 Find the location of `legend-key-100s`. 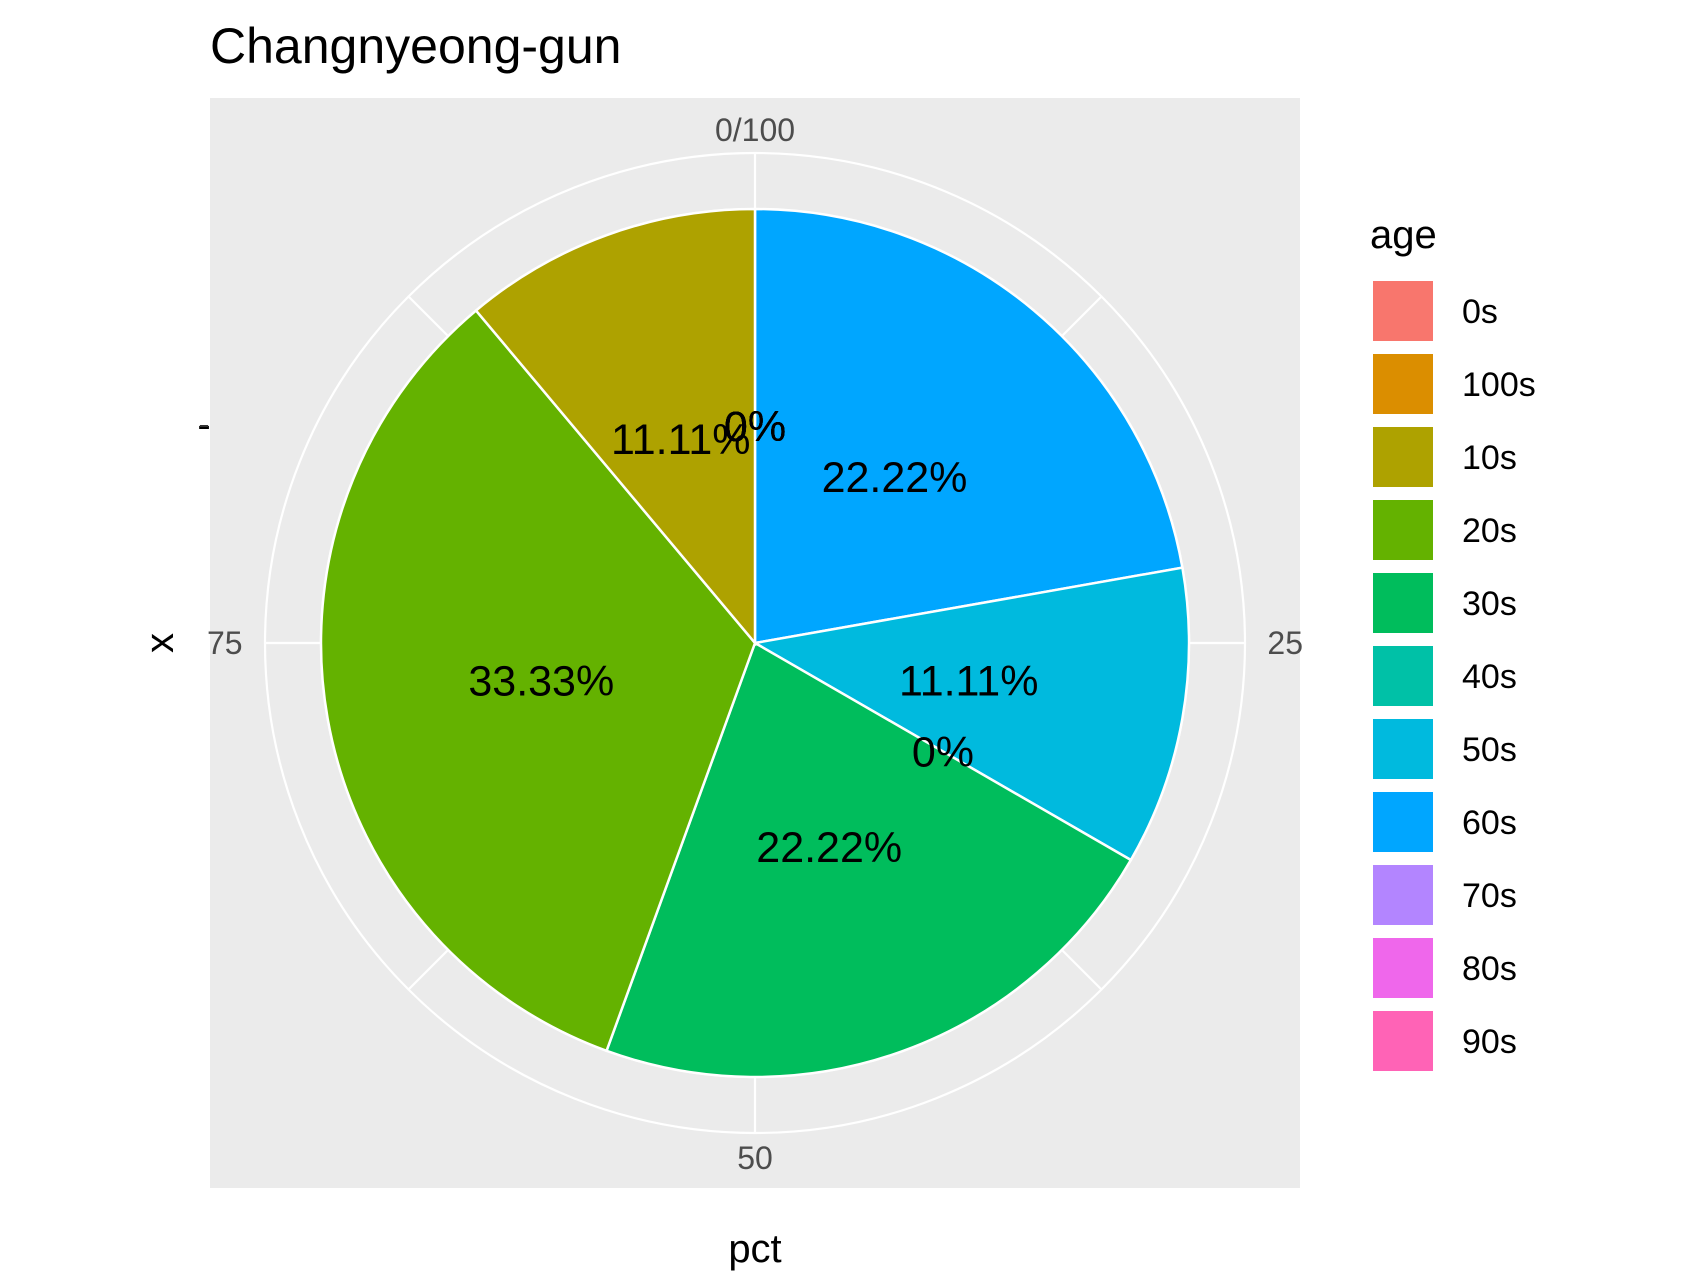

legend-key-100s is located at coordinates (1403, 384).